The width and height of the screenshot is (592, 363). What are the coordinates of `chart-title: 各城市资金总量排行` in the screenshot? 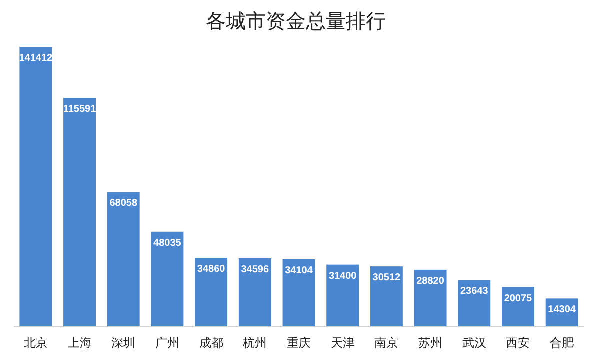 It's located at (296, 22).